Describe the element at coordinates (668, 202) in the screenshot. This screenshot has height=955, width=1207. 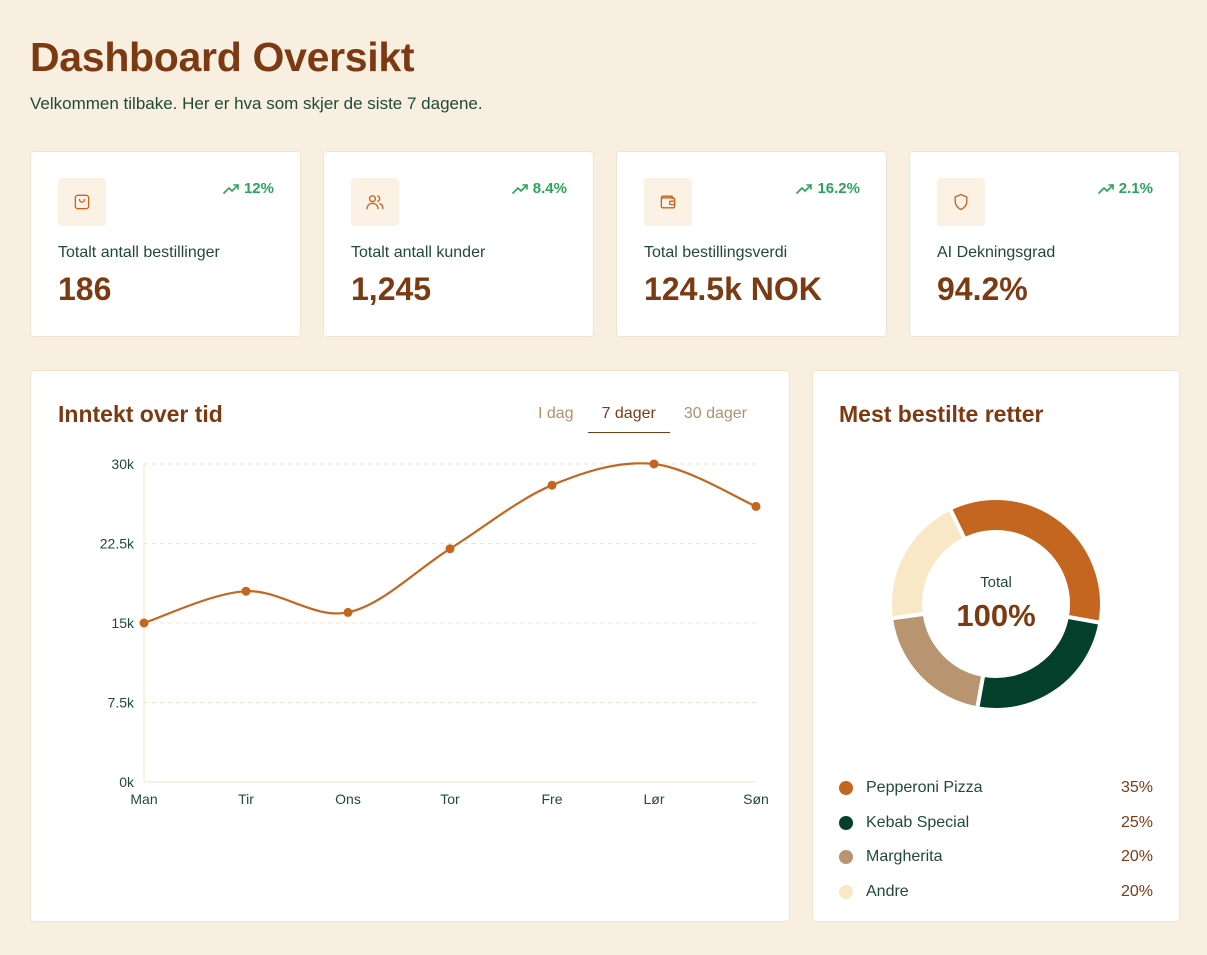
I see `wallet-icon` at that location.